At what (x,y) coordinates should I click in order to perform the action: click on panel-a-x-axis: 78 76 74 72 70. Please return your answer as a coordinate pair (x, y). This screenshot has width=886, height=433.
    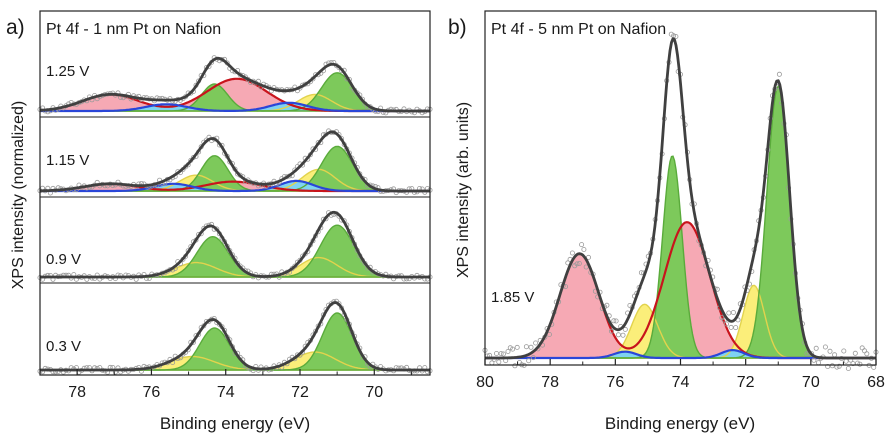
    Looking at the image, I should click on (225, 385).